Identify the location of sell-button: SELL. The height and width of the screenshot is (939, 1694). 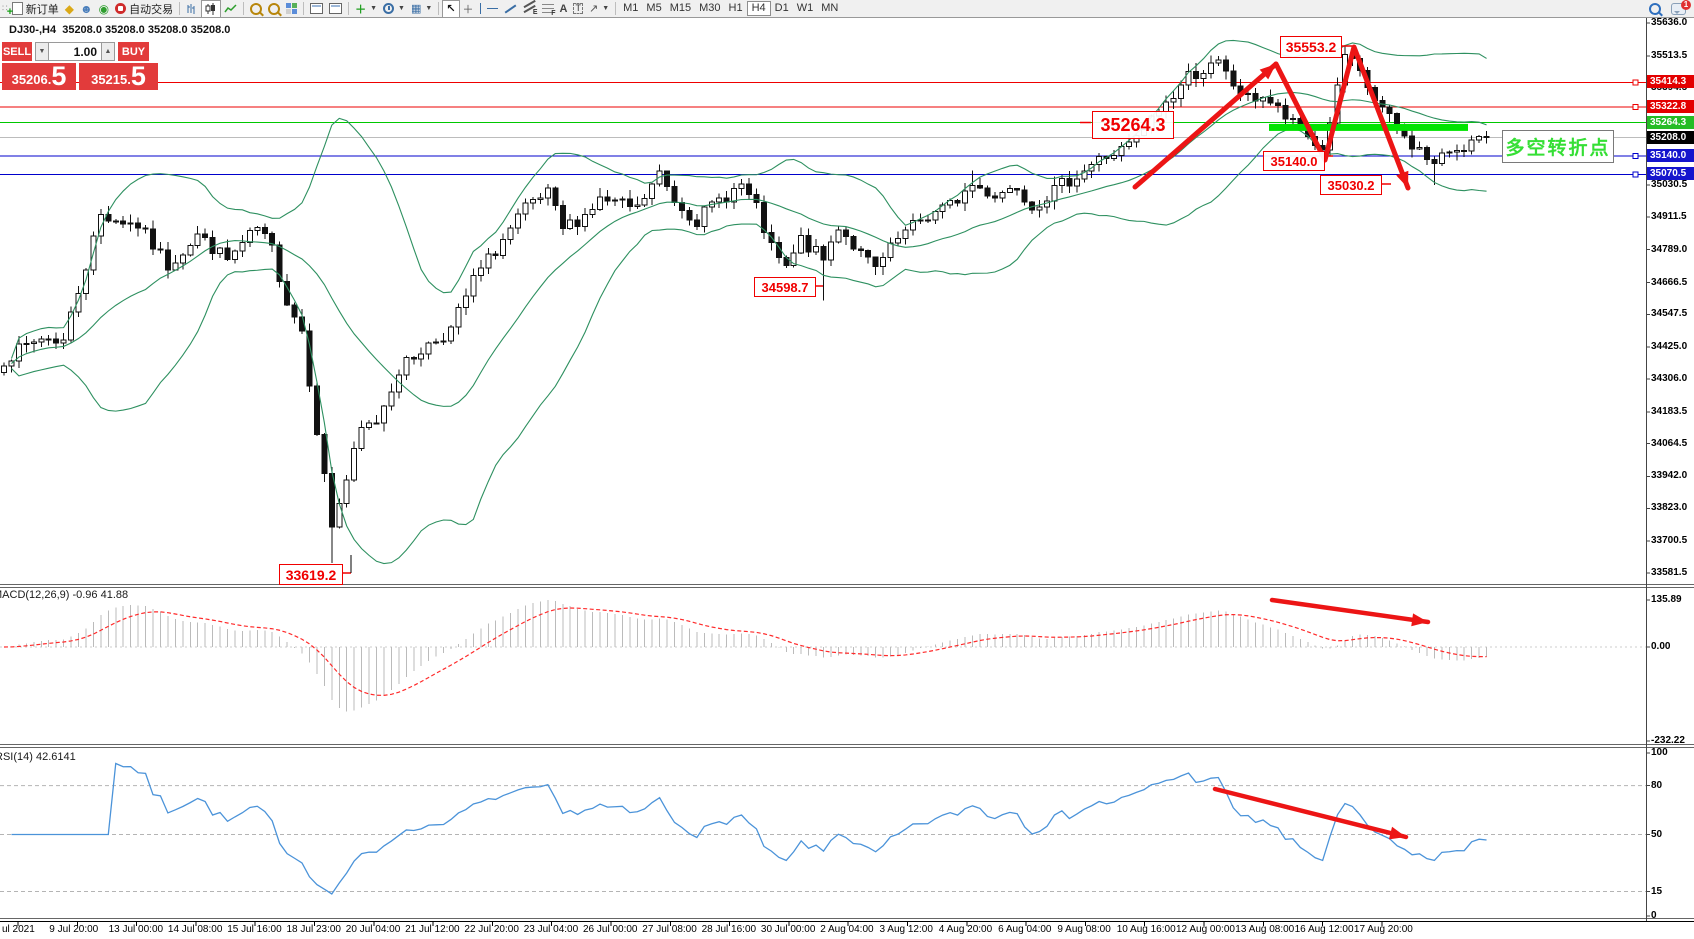
(17, 51).